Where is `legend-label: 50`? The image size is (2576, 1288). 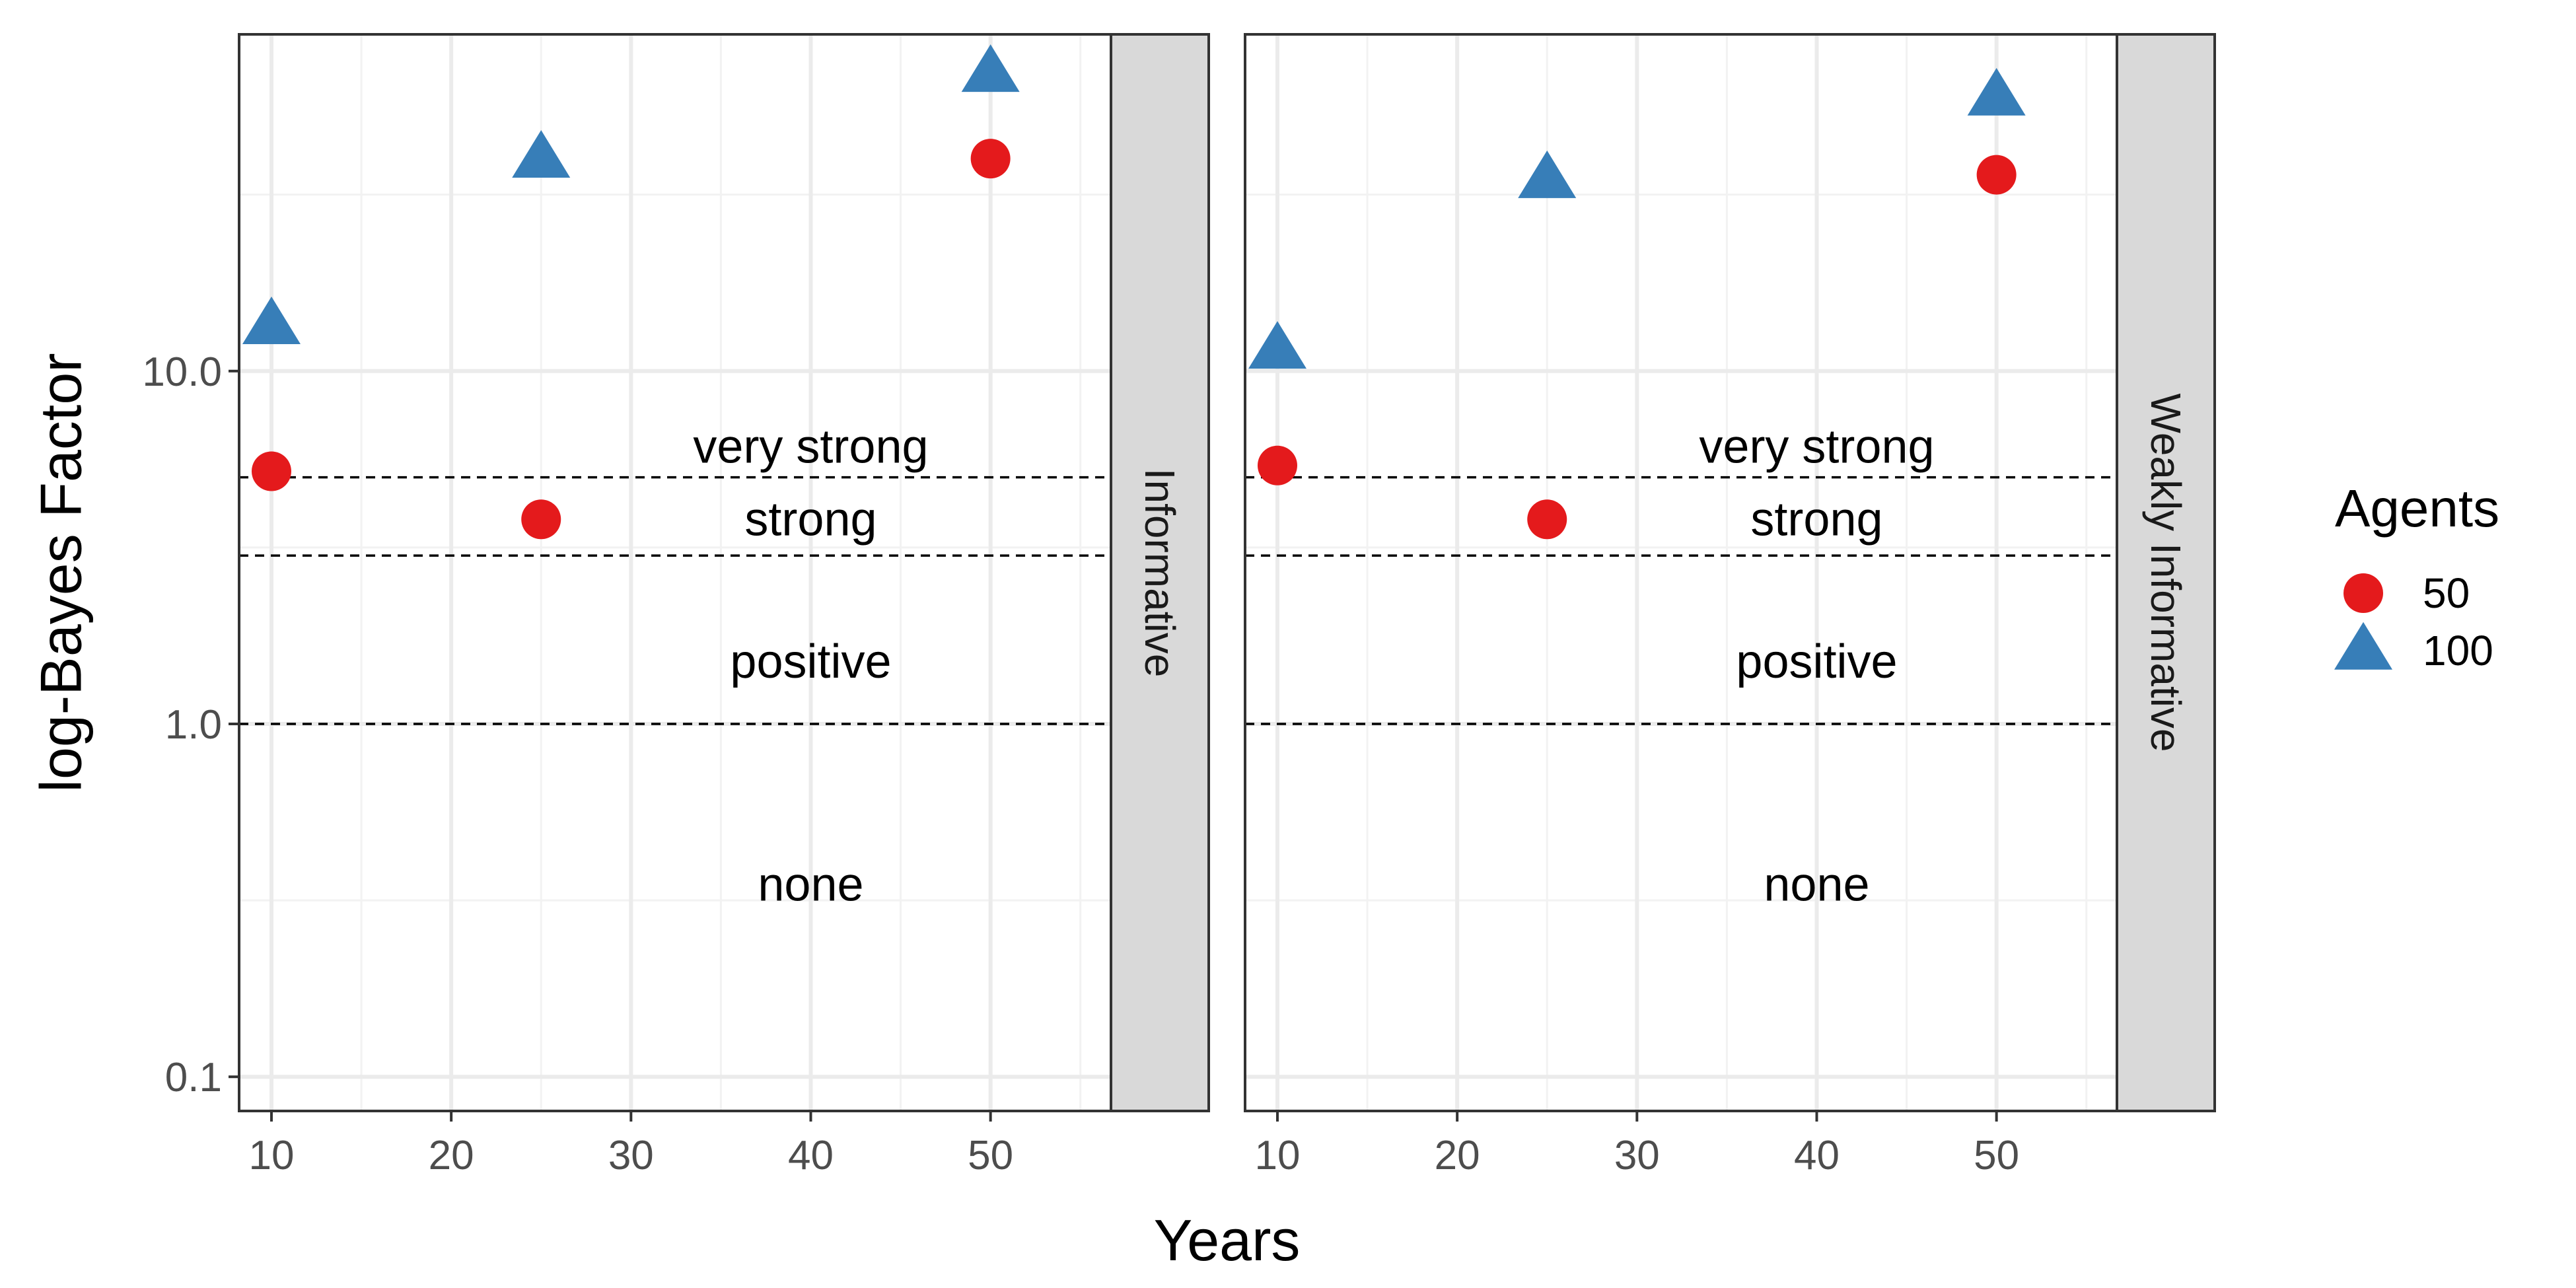
legend-label: 50 is located at coordinates (2447, 593).